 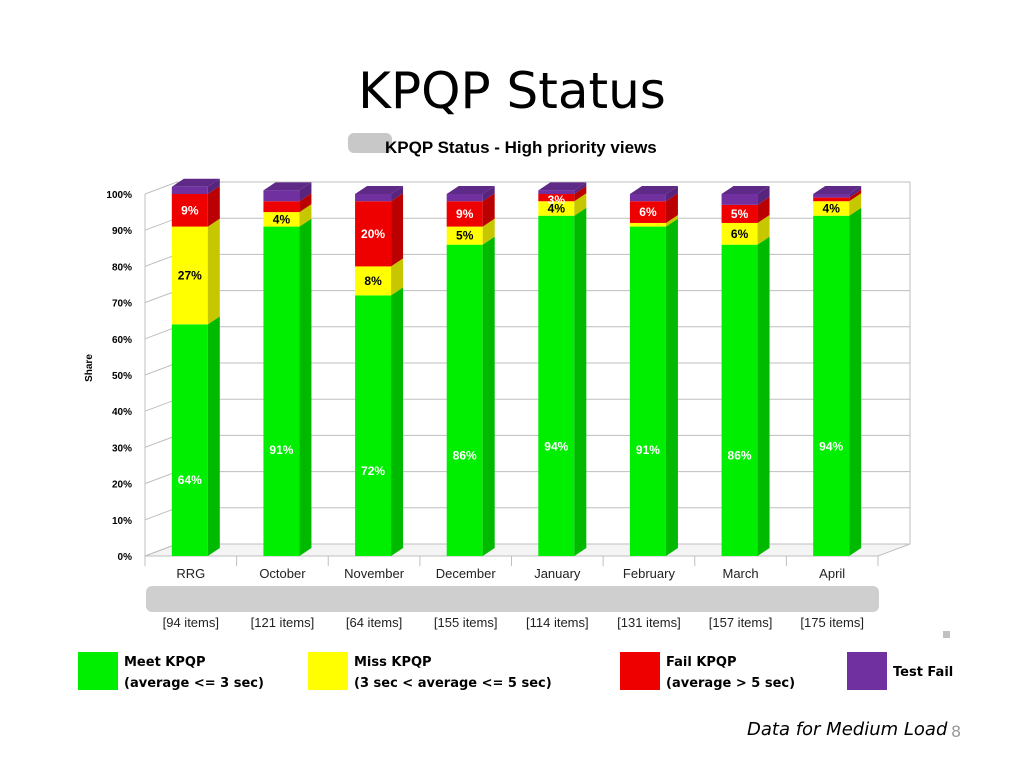 What do you see at coordinates (122, 485) in the screenshot?
I see `y-tick-label: 20%` at bounding box center [122, 485].